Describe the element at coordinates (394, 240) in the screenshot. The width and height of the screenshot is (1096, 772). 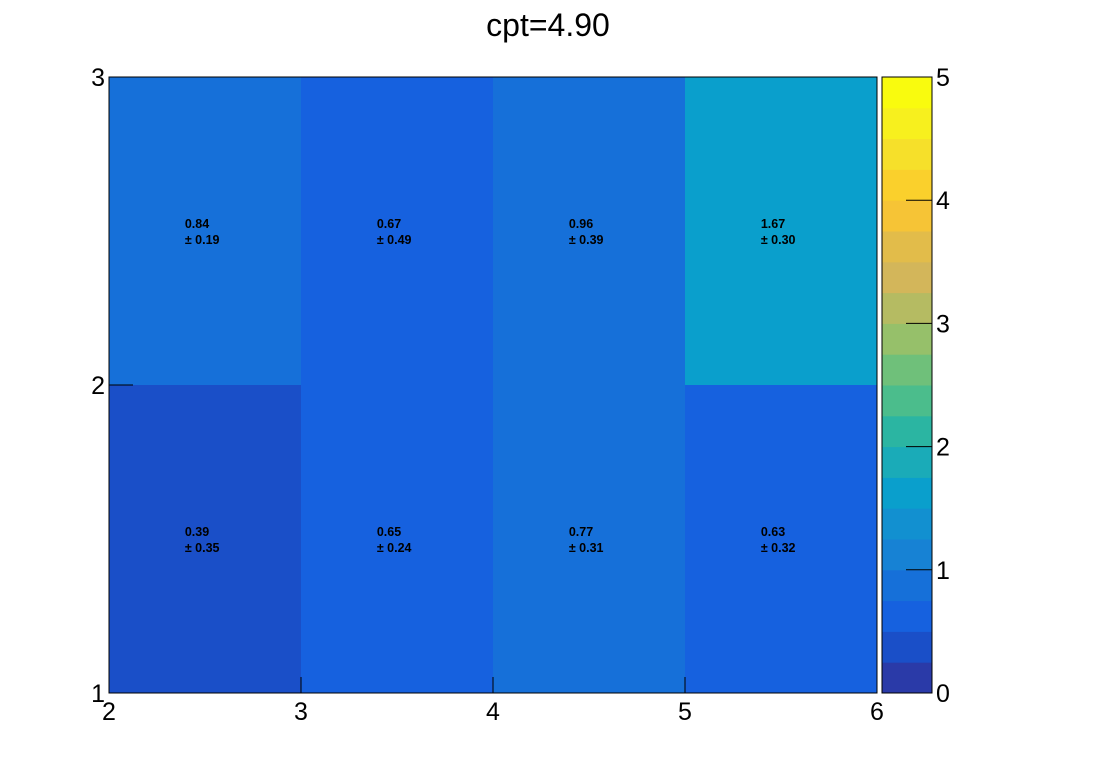
I see `cell-error-label: ± 0.49` at that location.